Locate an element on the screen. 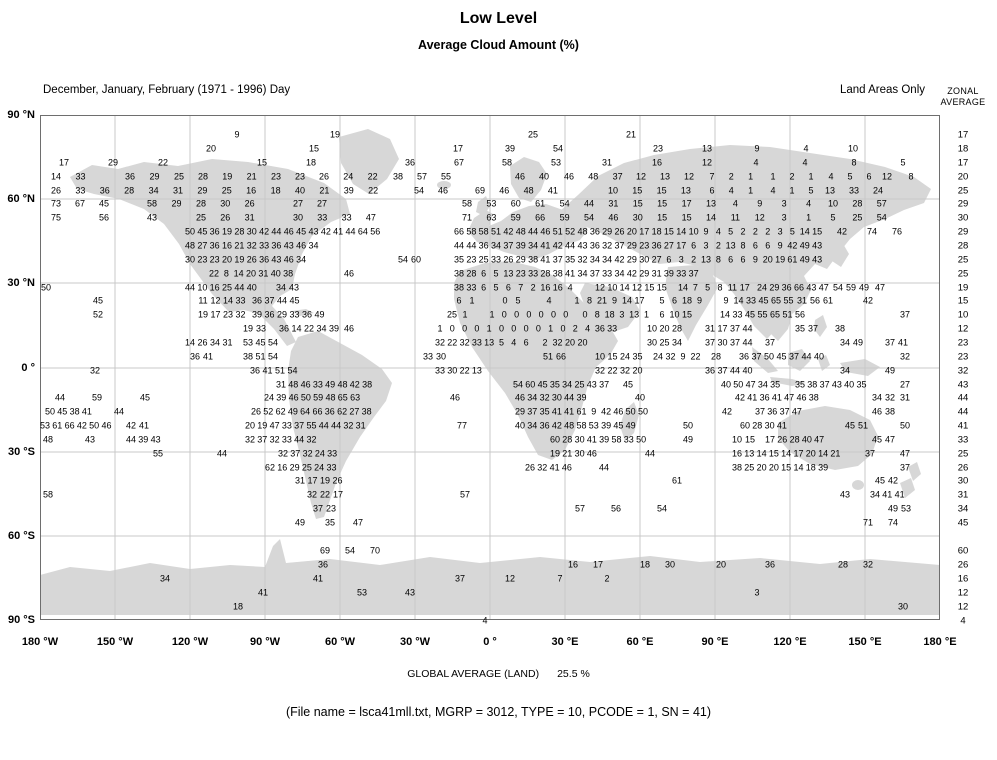  y-tick-label: 30 °N is located at coordinates (21, 283).